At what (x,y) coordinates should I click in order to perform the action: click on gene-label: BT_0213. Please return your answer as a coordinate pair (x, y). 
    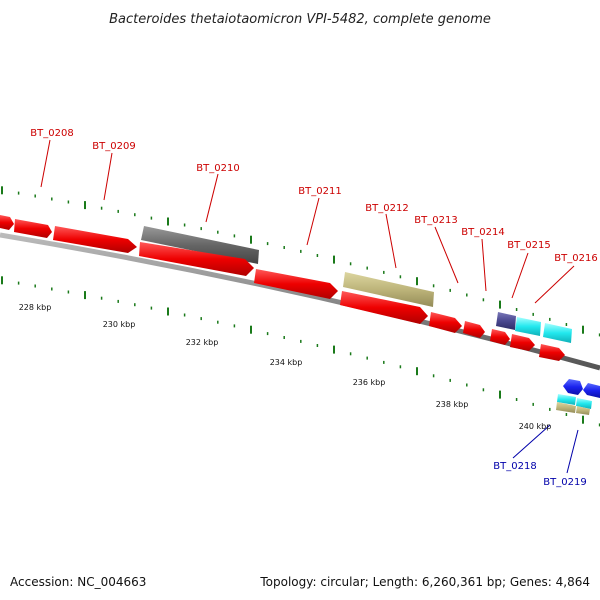
    Looking at the image, I should click on (435, 220).